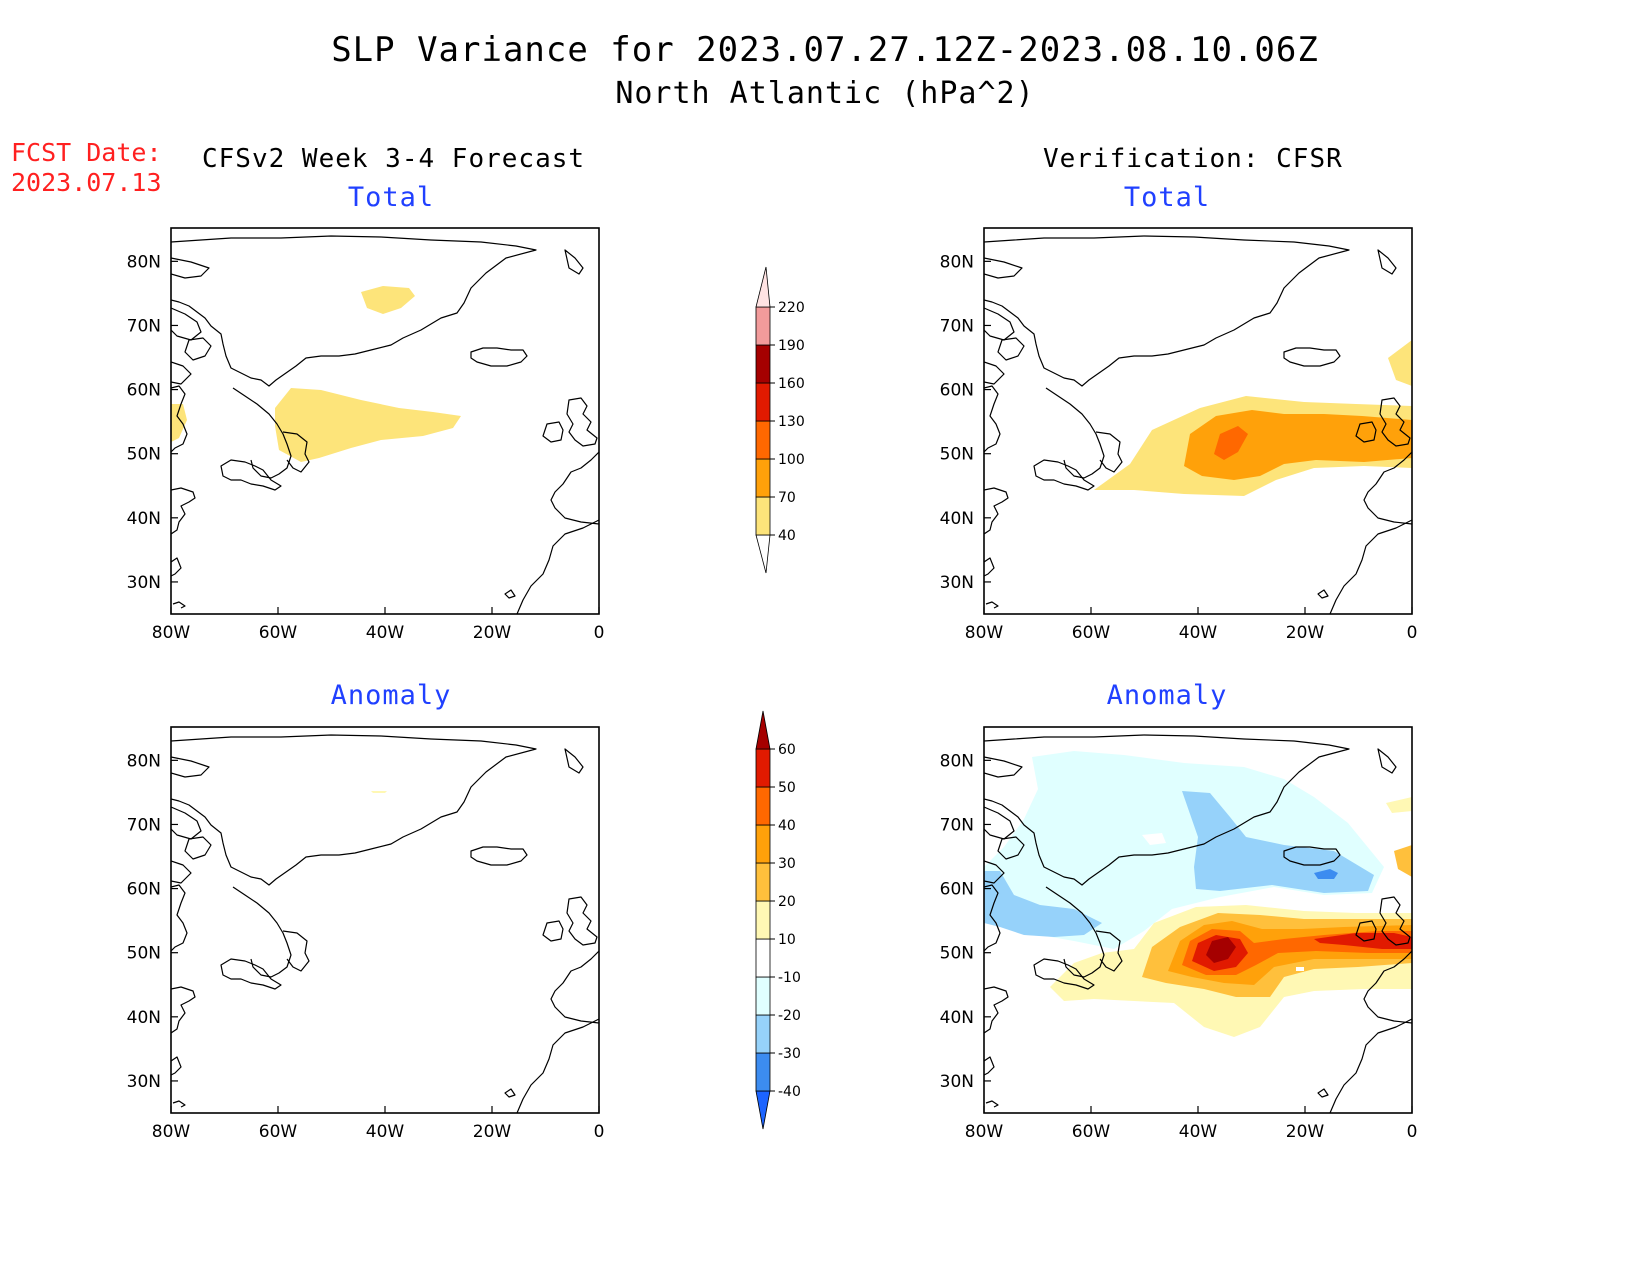 This screenshot has height=1275, width=1650. What do you see at coordinates (179, 423) in the screenshot?
I see `fc-total-yellow-west-edge` at bounding box center [179, 423].